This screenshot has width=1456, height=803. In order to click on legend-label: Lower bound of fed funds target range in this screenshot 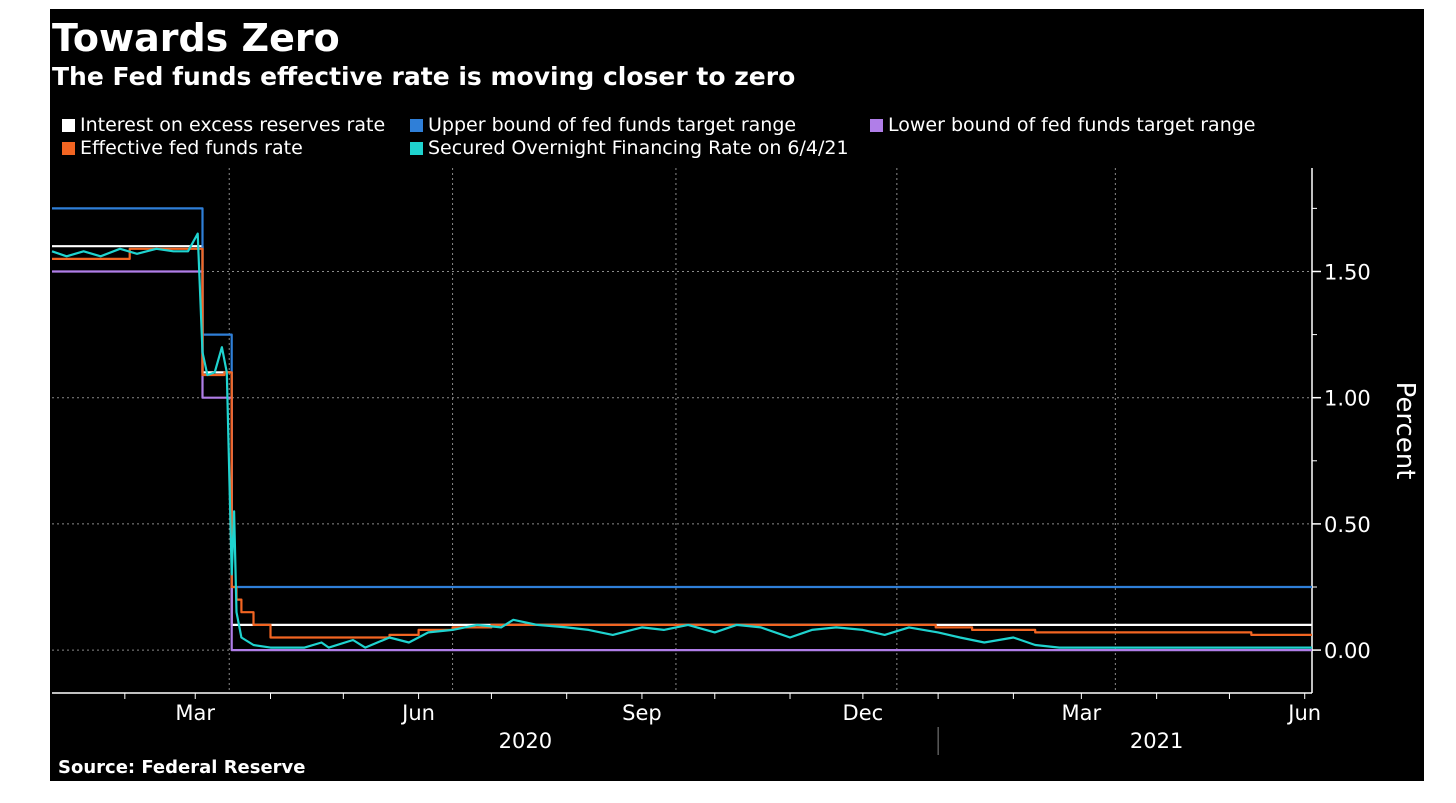, I will do `click(1072, 125)`.